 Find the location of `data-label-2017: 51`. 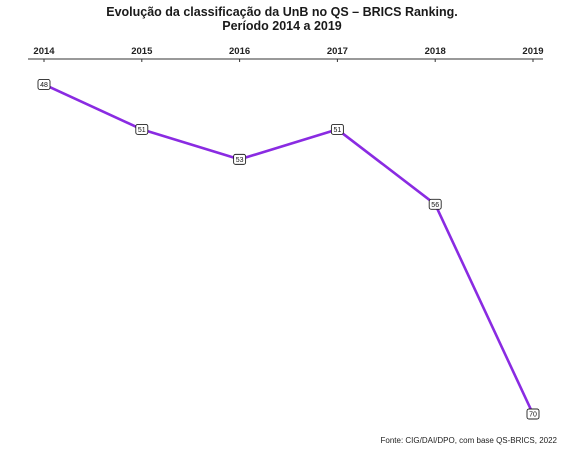

data-label-2017: 51 is located at coordinates (338, 130).